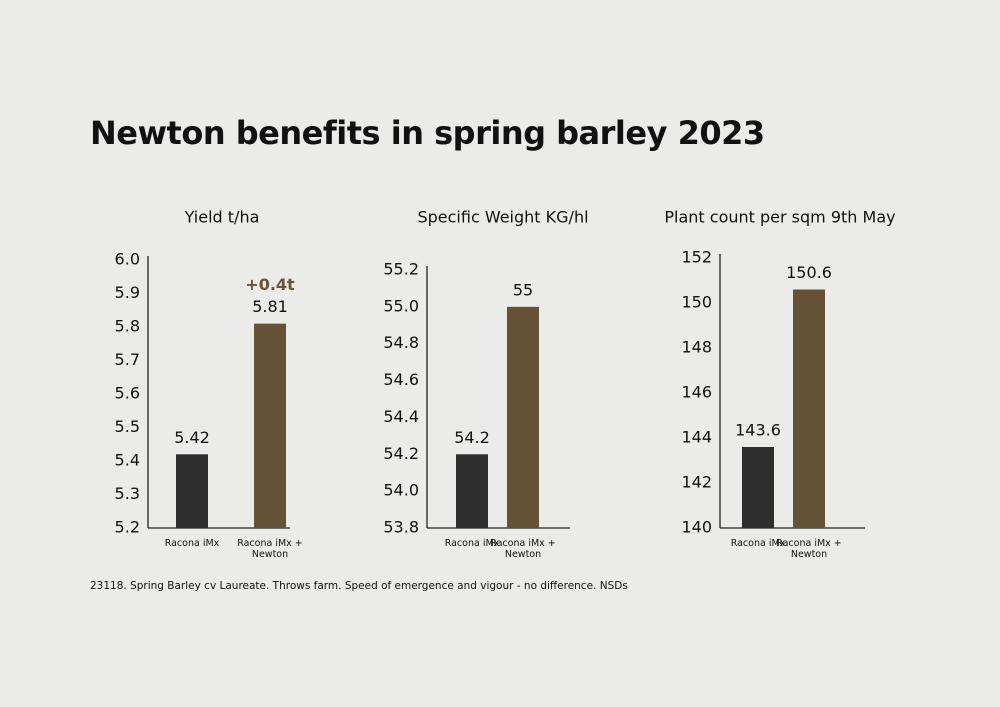 The height and width of the screenshot is (707, 1000). What do you see at coordinates (401, 269) in the screenshot?
I see `y-tick-label: 55.2` at bounding box center [401, 269].